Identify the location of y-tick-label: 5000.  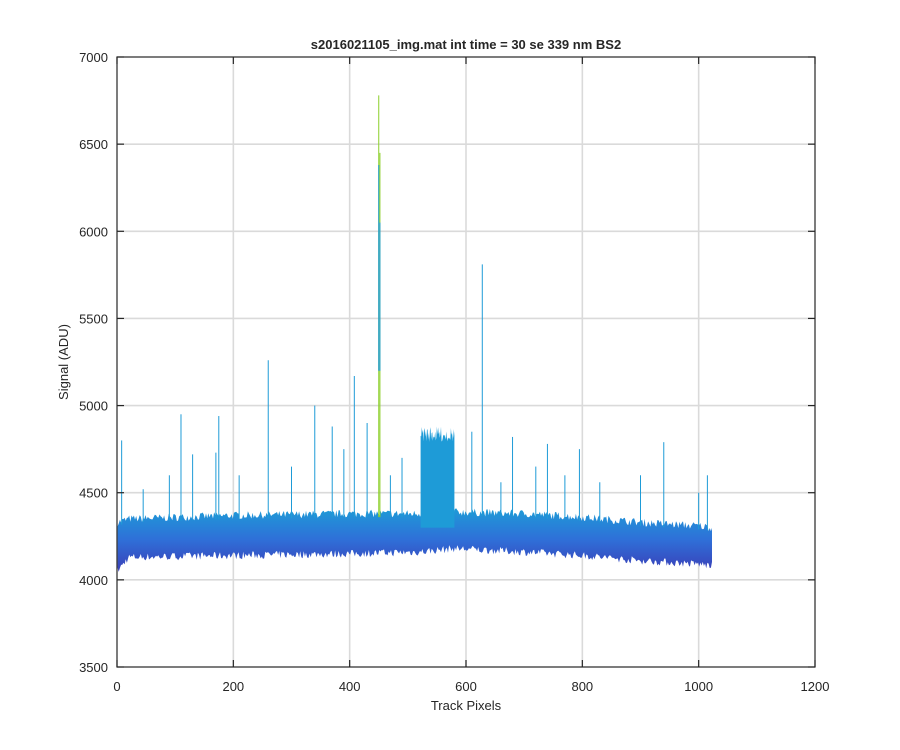
(93, 406).